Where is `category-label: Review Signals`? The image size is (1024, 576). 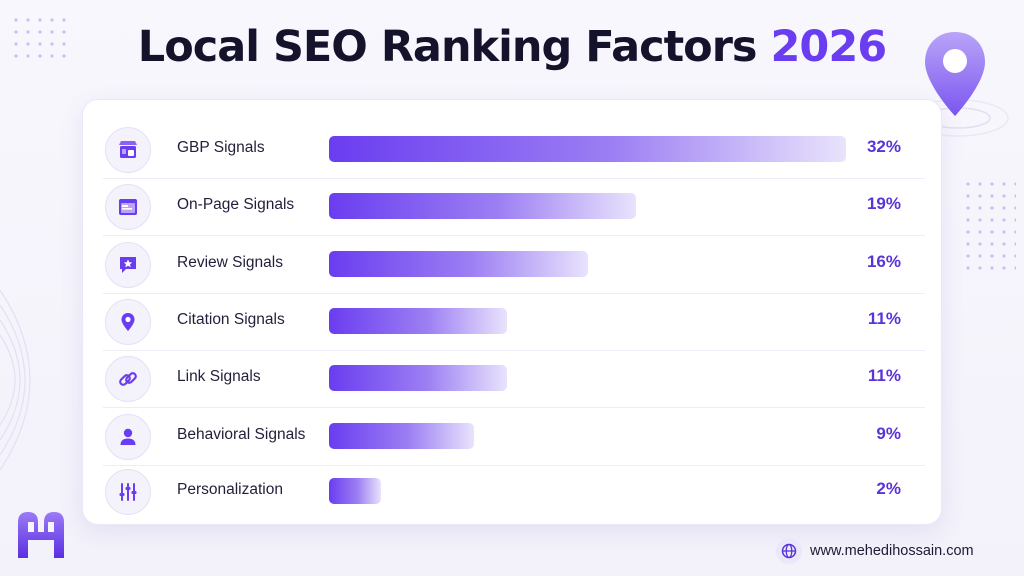
category-label: Review Signals is located at coordinates (230, 262).